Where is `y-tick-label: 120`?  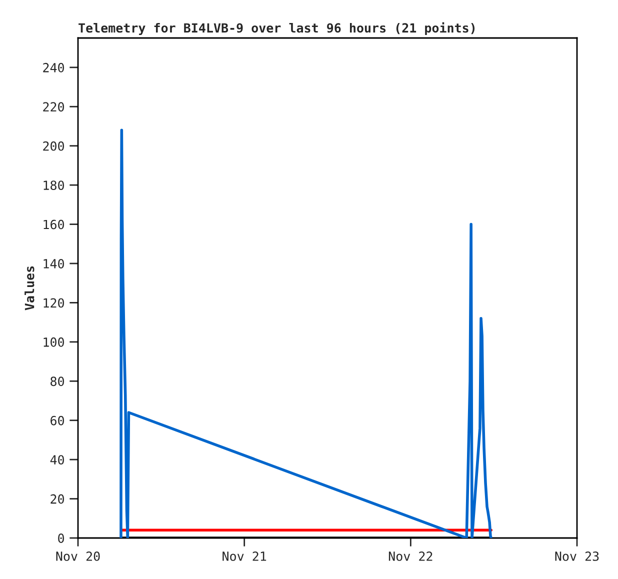
y-tick-label: 120 is located at coordinates (54, 303).